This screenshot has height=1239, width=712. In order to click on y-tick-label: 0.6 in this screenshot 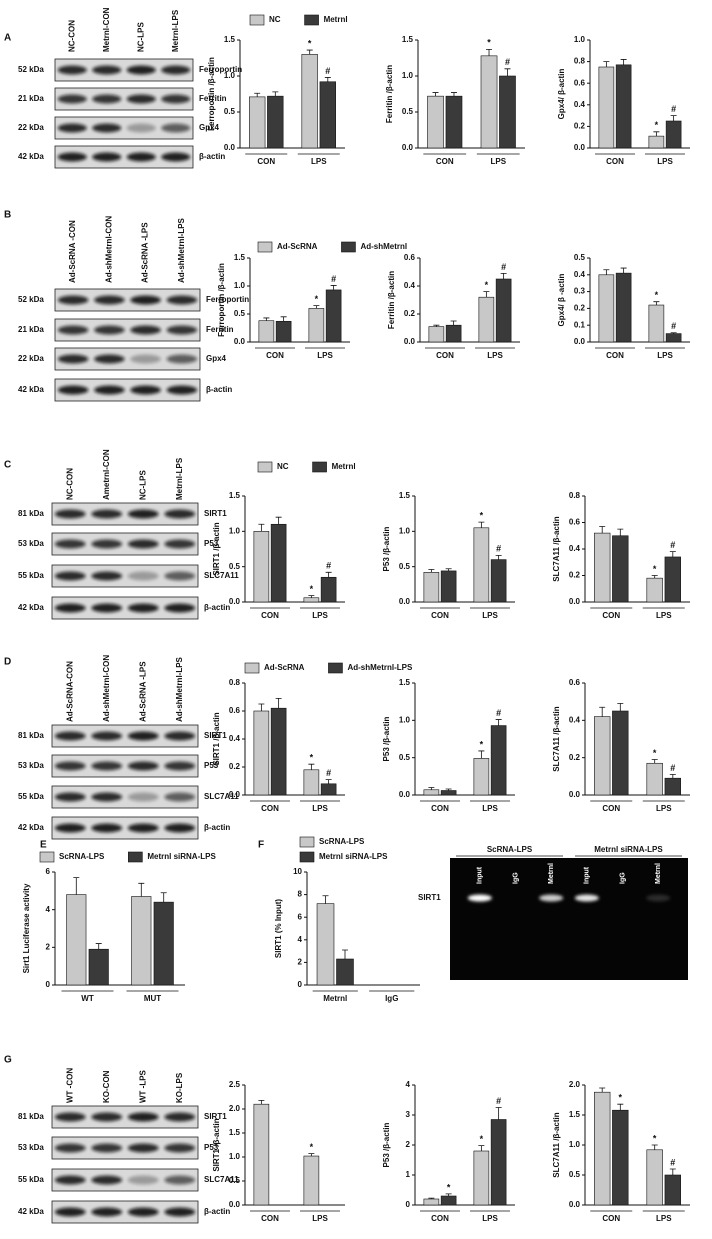, I will do `click(410, 257)`.